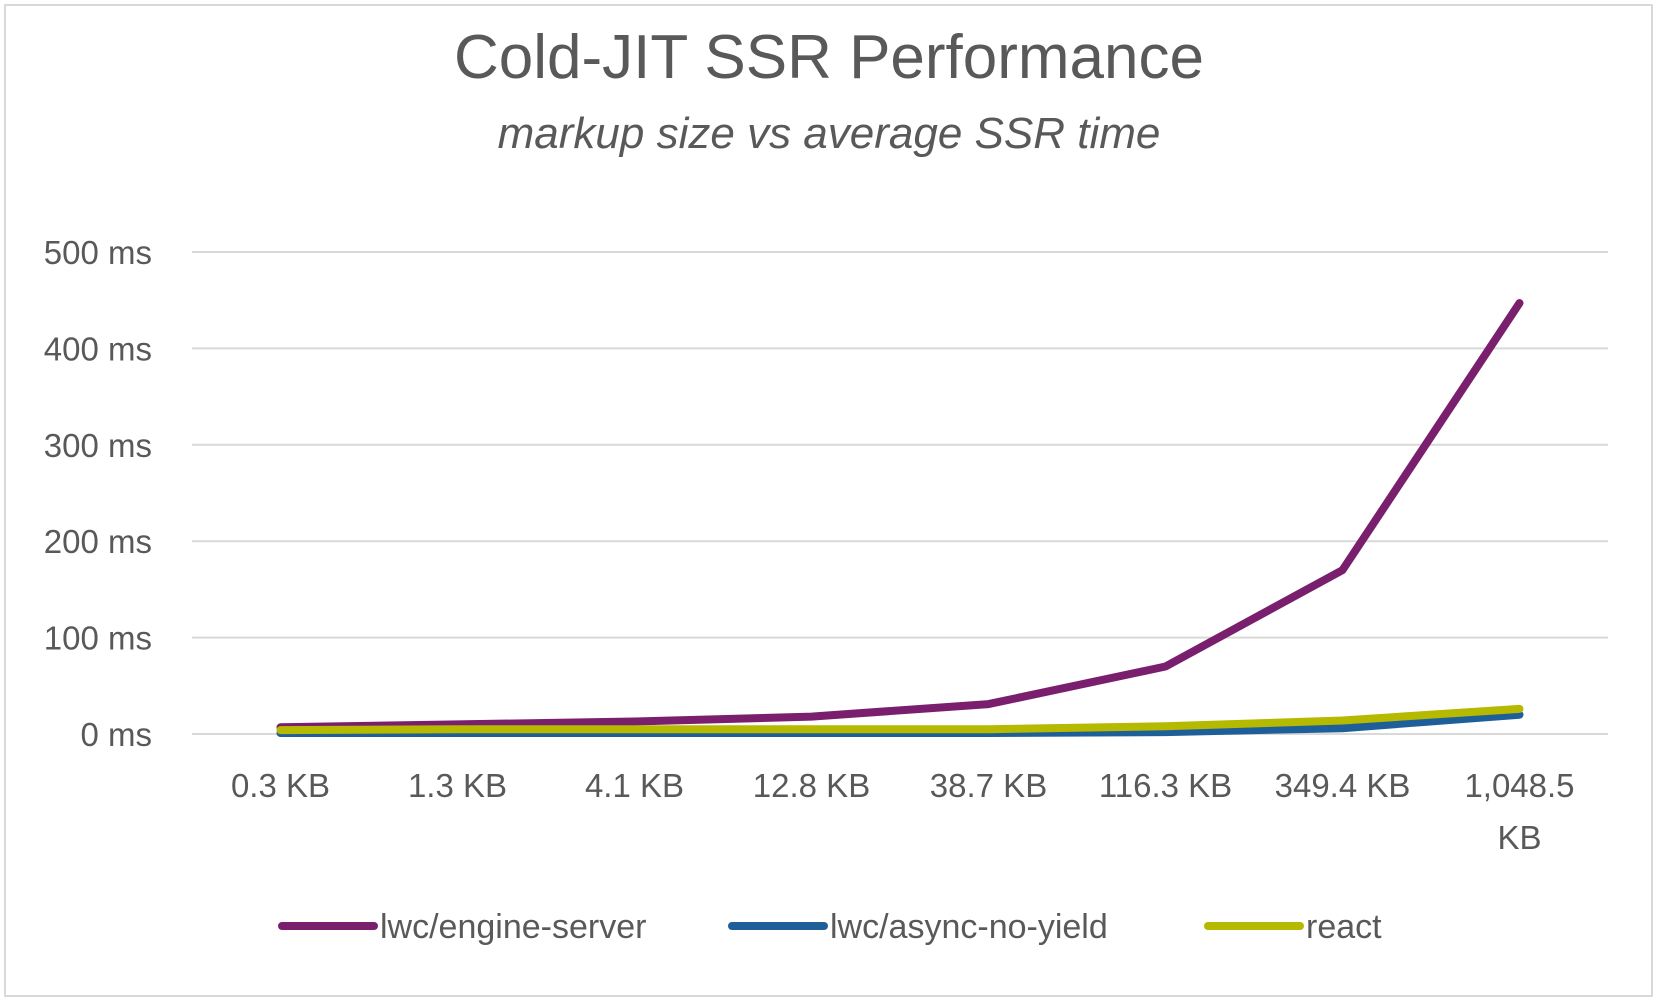 The height and width of the screenshot is (1003, 1659). I want to click on x-tick-label: 12.8 KB, so click(811, 785).